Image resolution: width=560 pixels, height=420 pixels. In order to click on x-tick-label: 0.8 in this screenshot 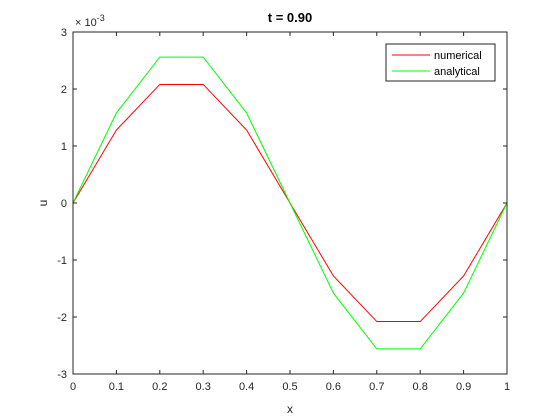, I will do `click(420, 387)`.